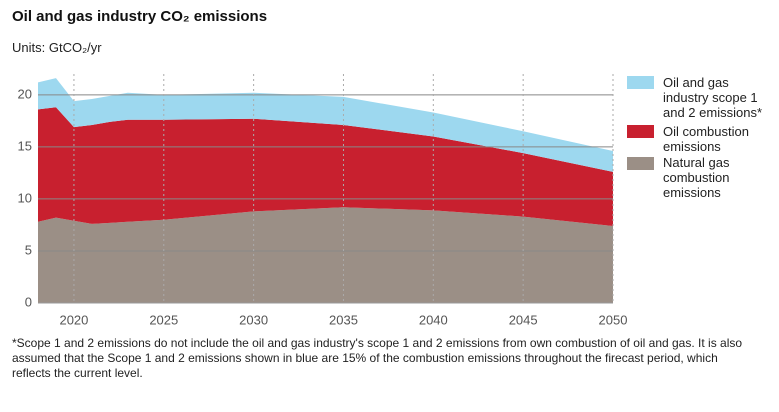 The image size is (779, 412). Describe the element at coordinates (613, 319) in the screenshot. I see `x-tick-label: 2050` at that location.